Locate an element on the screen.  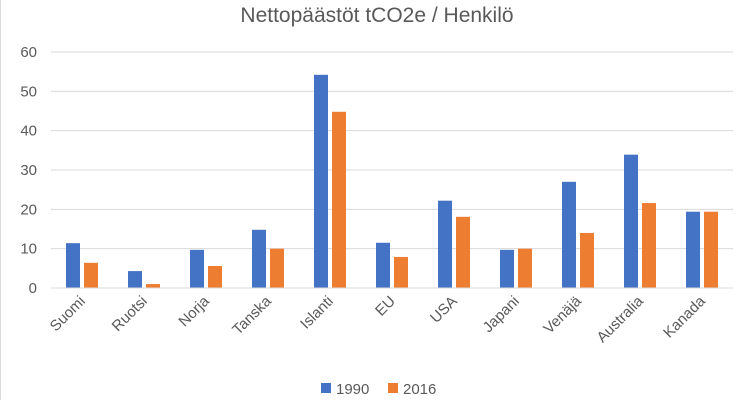
x-tick-label: Ruotsi is located at coordinates (130, 314).